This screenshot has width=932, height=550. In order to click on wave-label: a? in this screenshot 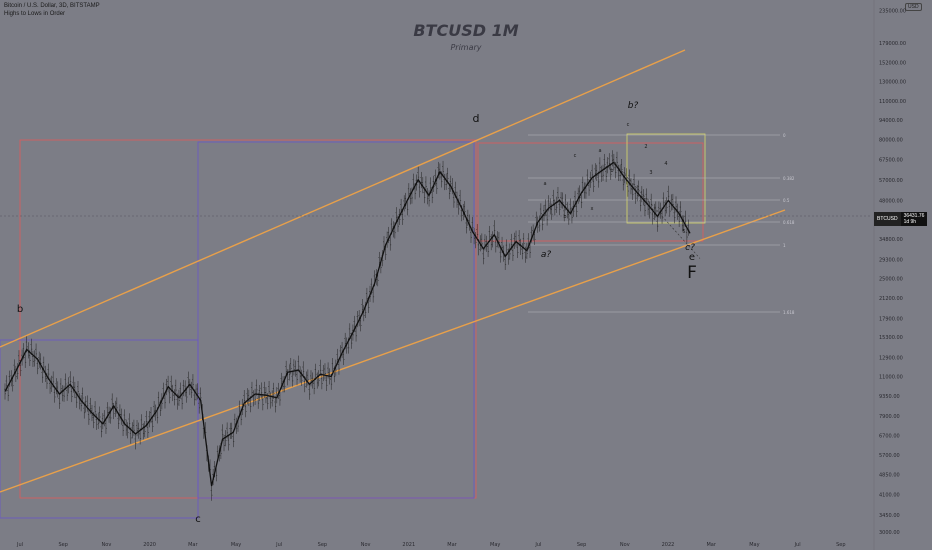, I will do `click(546, 255)`.